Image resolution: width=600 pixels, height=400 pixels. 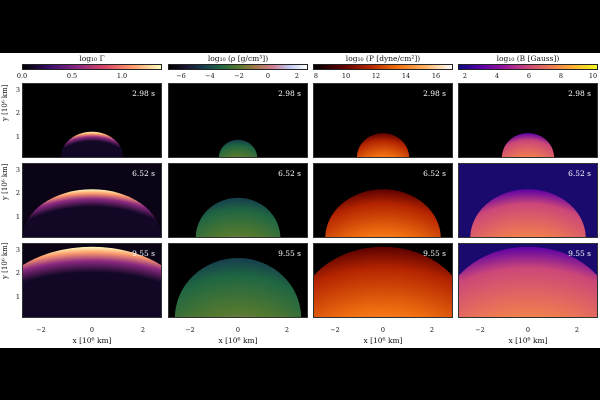 What do you see at coordinates (22, 76) in the screenshot?
I see `colorbar-tick: 0.0` at bounding box center [22, 76].